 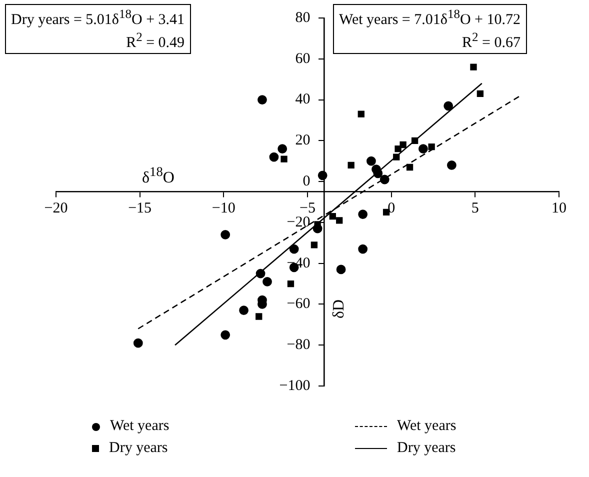 I want to click on x-tick-label: −15, so click(x=140, y=208).